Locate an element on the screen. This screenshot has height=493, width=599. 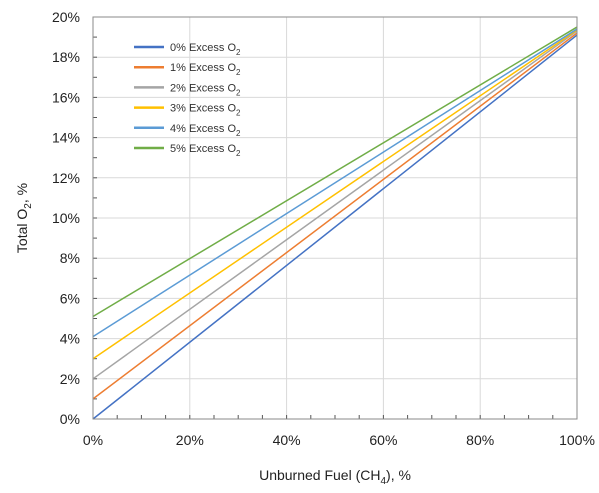
x-tick-label: 40% is located at coordinates (287, 440).